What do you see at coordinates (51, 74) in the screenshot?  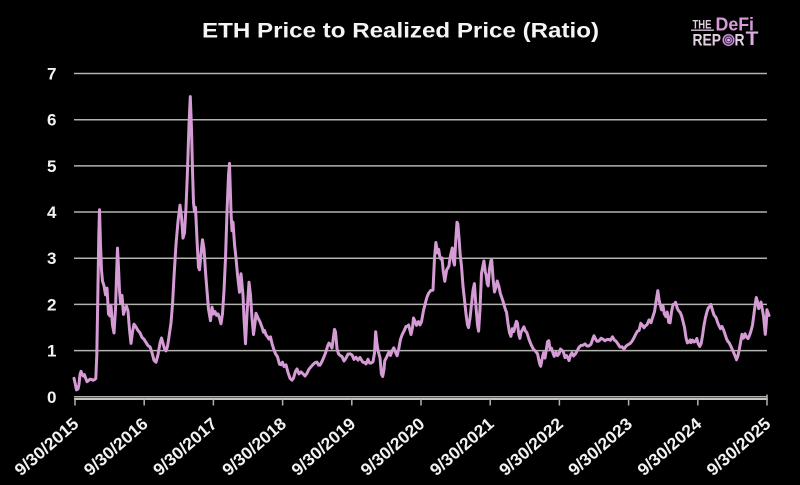 I see `svg-text: 7` at bounding box center [51, 74].